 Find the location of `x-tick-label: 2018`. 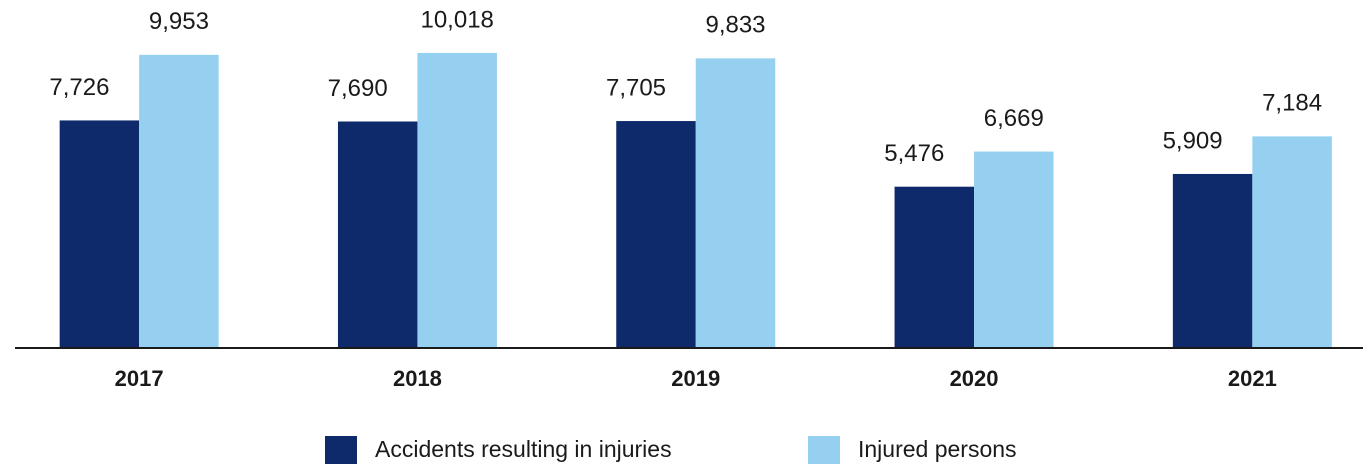

x-tick-label: 2018 is located at coordinates (417, 378).